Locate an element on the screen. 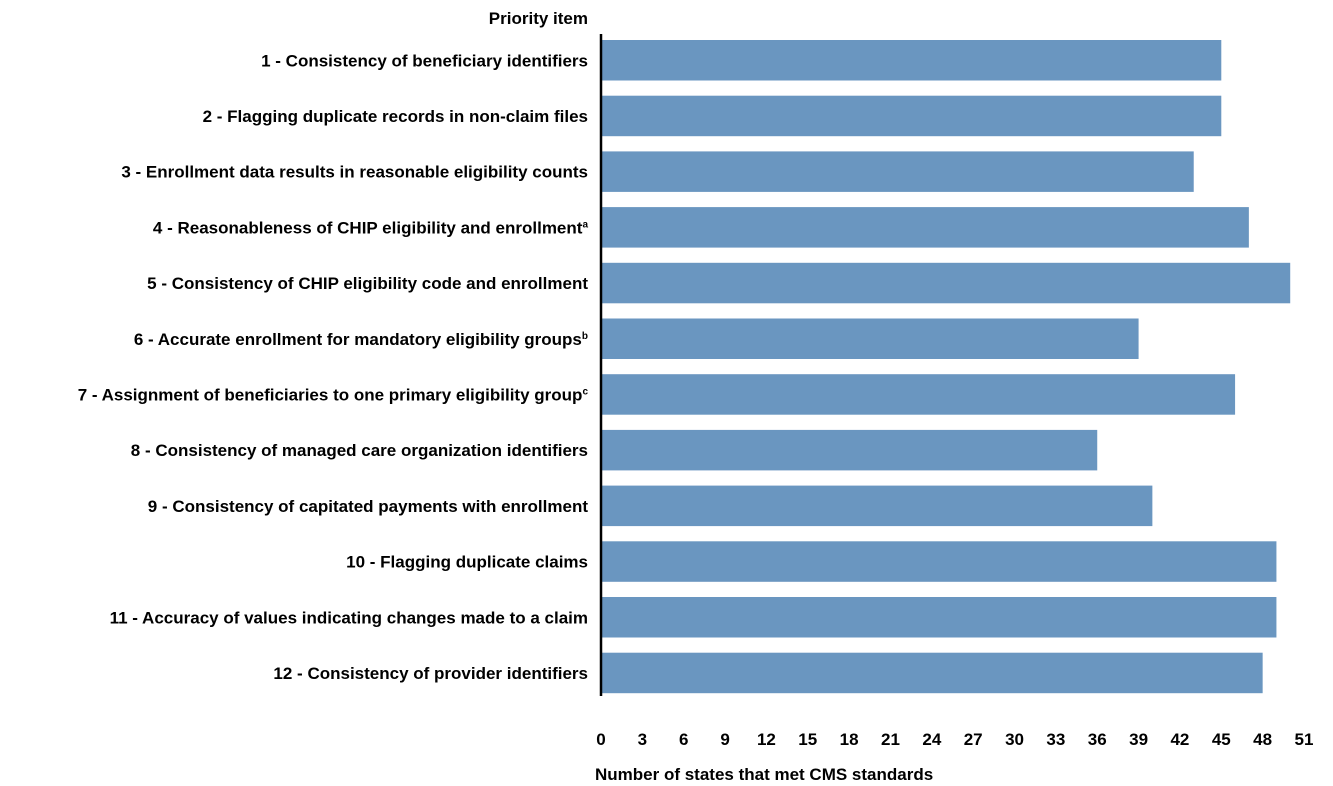 Image resolution: width=1333 pixels, height=786 pixels. x-tick-label: 48 is located at coordinates (1262, 739).